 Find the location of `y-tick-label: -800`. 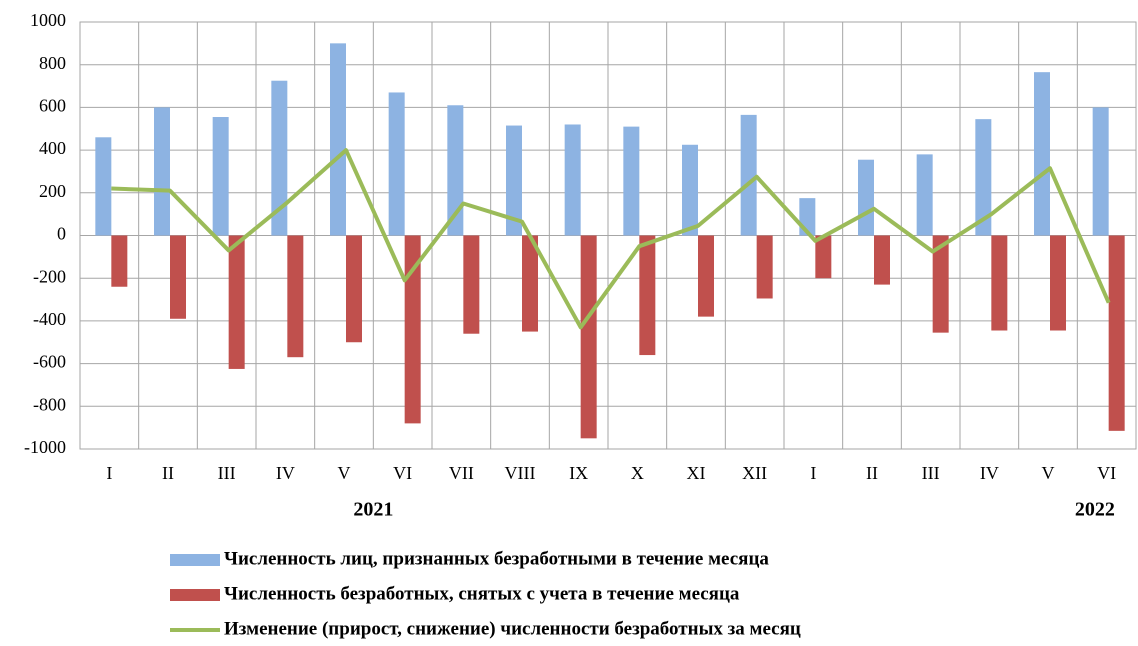

y-tick-label: -800 is located at coordinates (49, 404).